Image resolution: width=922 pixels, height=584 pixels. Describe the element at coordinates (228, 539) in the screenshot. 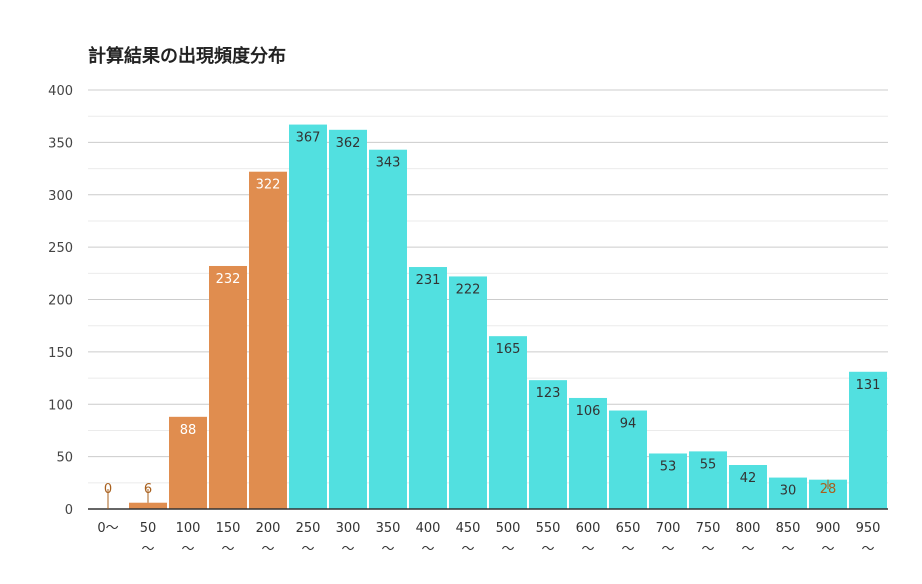

I see `x-tick-label: 150 〜` at that location.